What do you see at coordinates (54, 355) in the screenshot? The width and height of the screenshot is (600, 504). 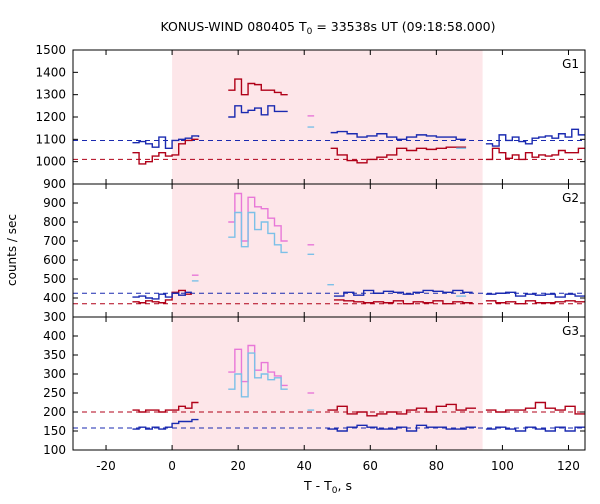 I see `y-tick-label: 350` at bounding box center [54, 355].